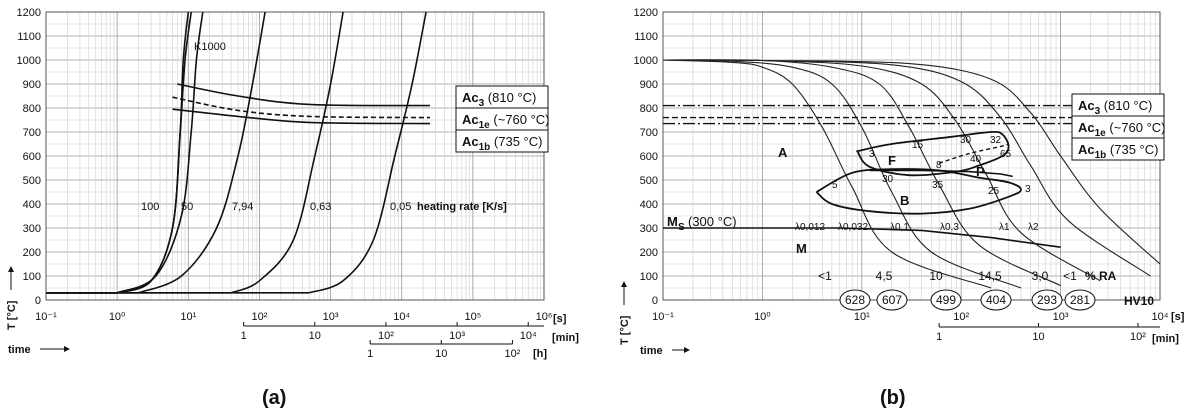  I want to click on panel-b-y-tick-label: 0, so click(655, 301).